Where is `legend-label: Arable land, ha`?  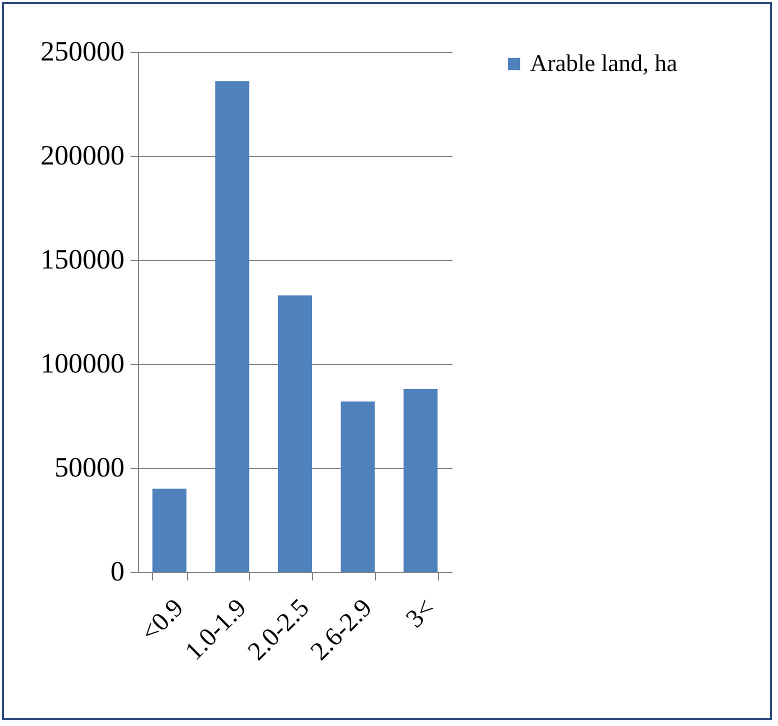
legend-label: Arable land, ha is located at coordinates (604, 64).